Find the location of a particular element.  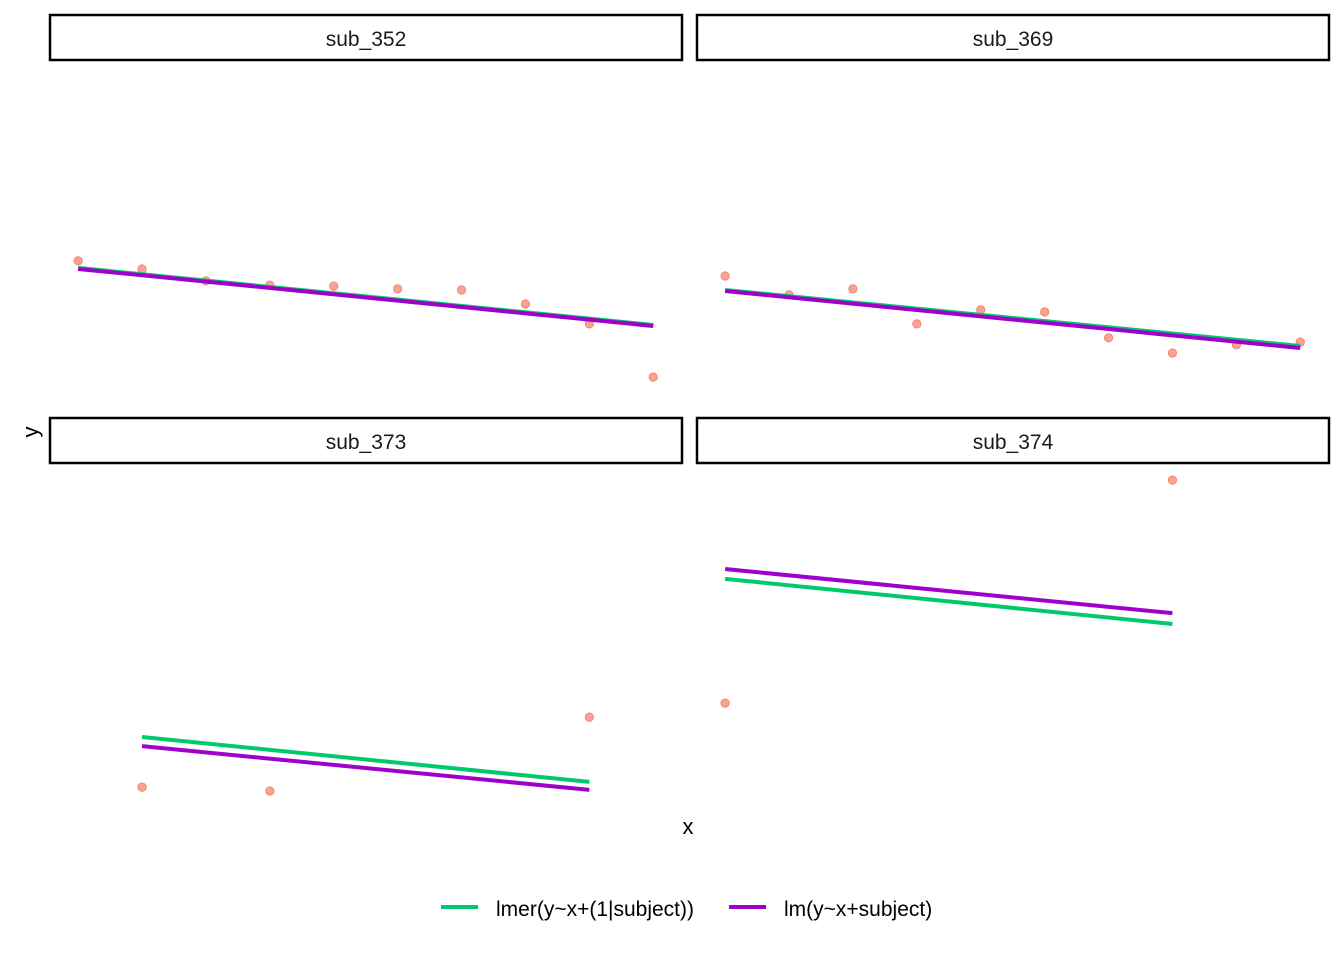

facet-strip-label: sub_369 is located at coordinates (1013, 39).